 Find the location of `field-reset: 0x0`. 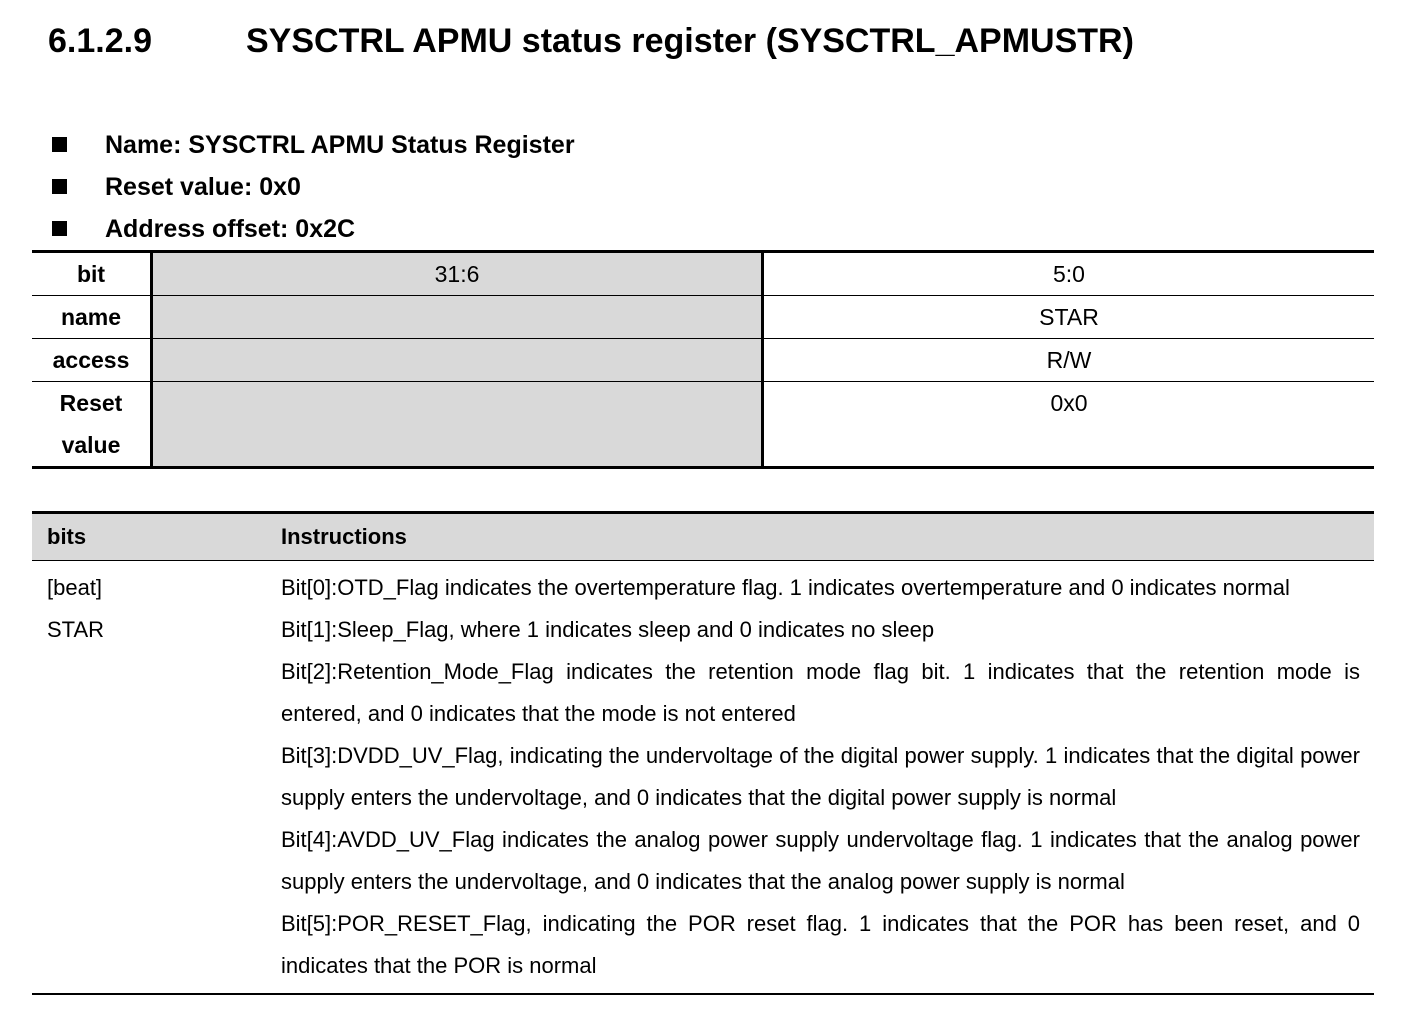

field-reset: 0x0 is located at coordinates (1068, 424).